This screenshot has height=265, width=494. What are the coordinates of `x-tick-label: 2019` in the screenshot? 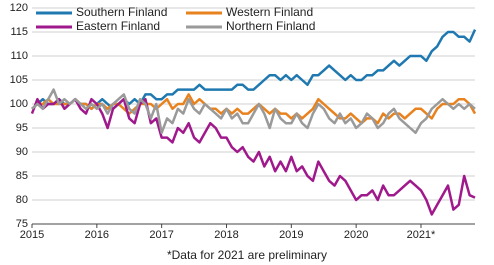 It's located at (291, 235).